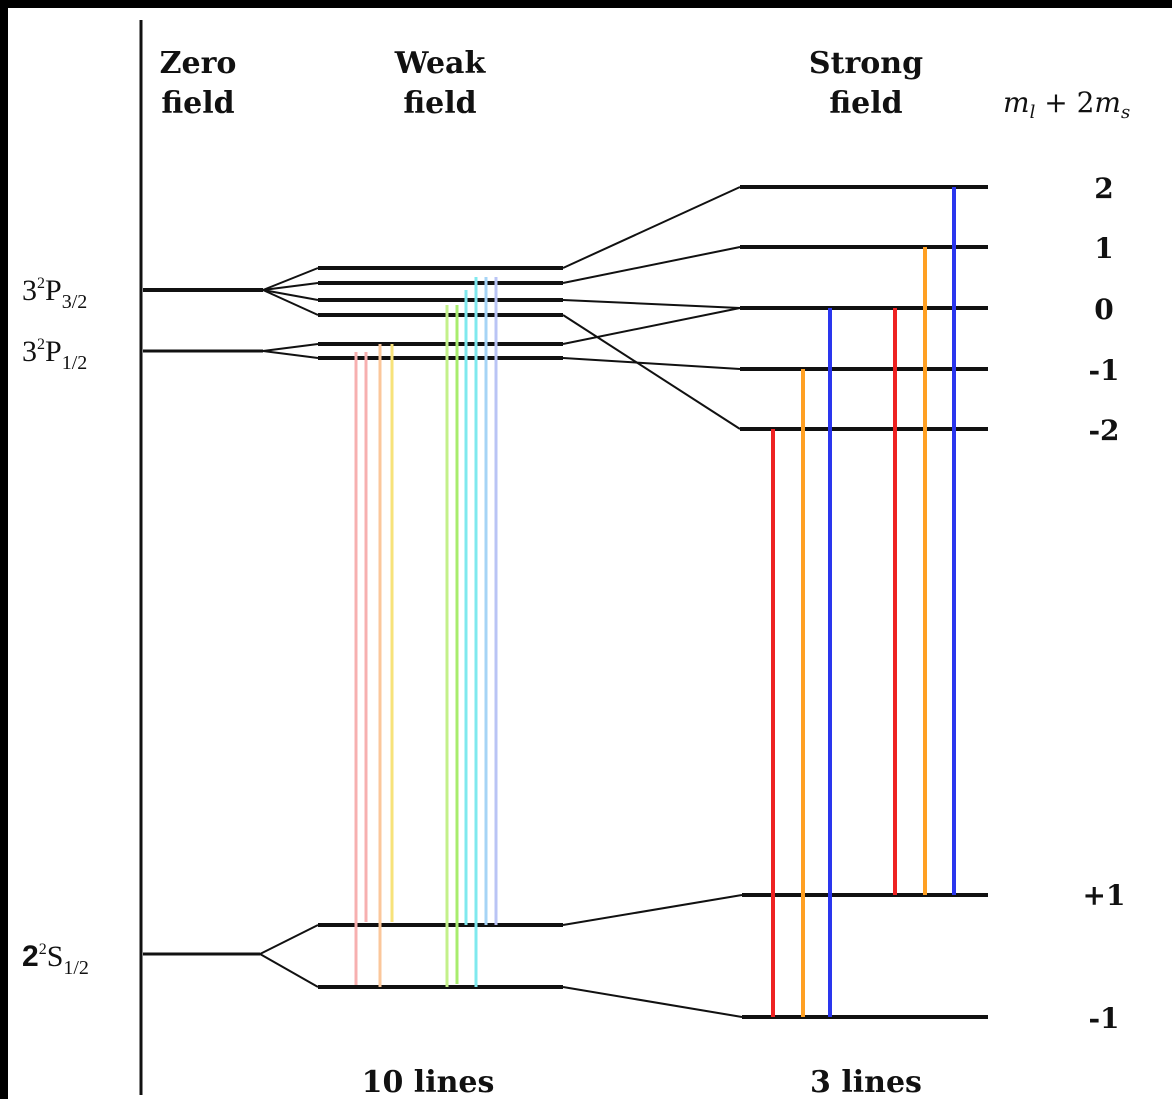  Describe the element at coordinates (428, 1082) in the screenshot. I see `weak-field-line-count: 10 lines` at that location.